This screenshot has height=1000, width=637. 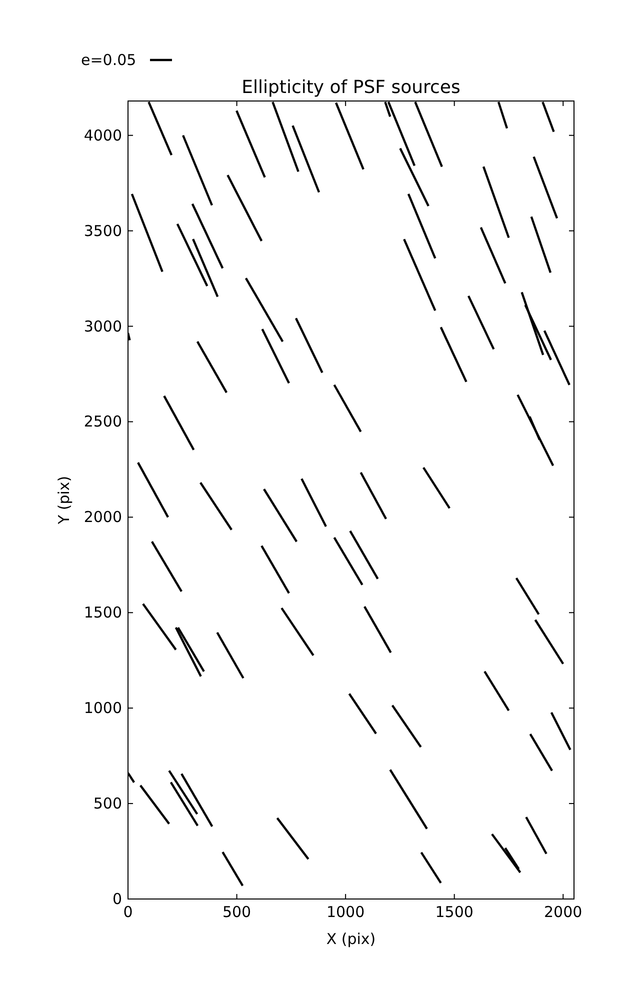 I want to click on x-axis-title: X (pix), so click(x=351, y=939).